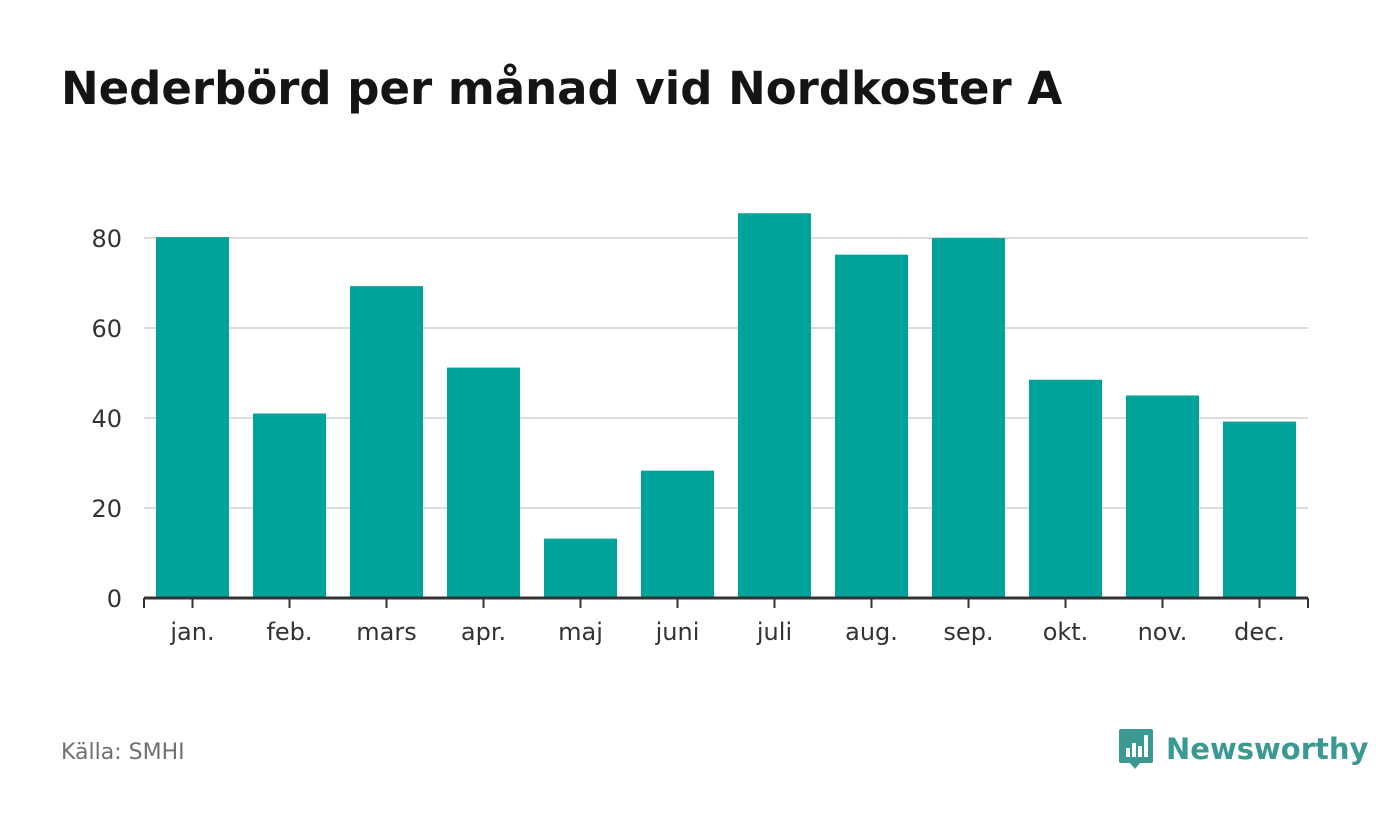 The width and height of the screenshot is (1400, 831). Describe the element at coordinates (289, 632) in the screenshot. I see `x-tick-label: feb.` at that location.